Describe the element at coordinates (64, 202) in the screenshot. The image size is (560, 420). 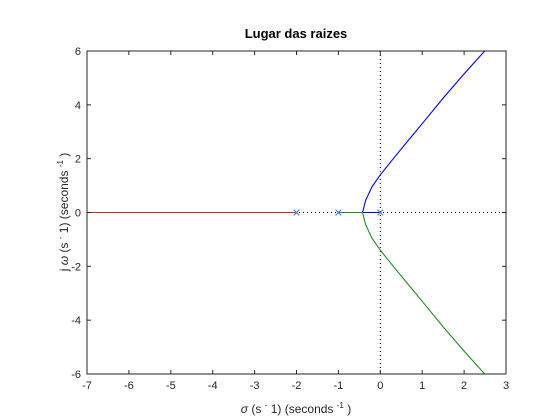
I see `y-axis-part2: 1) (seconds` at that location.